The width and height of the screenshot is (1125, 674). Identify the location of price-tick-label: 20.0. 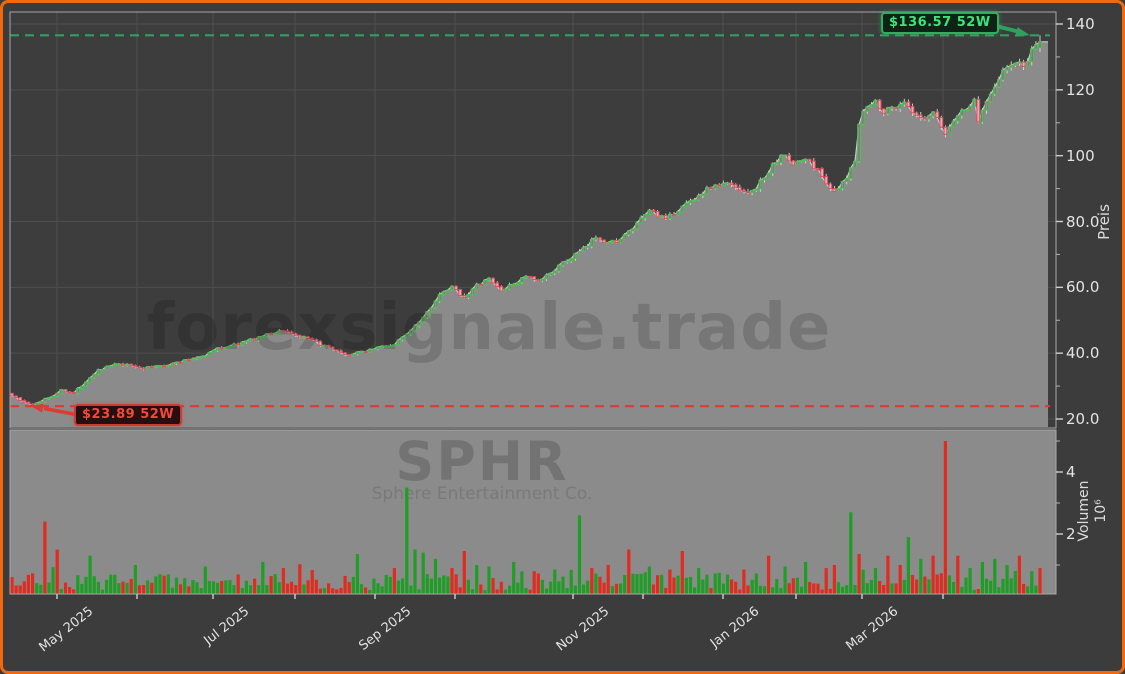
(1083, 419).